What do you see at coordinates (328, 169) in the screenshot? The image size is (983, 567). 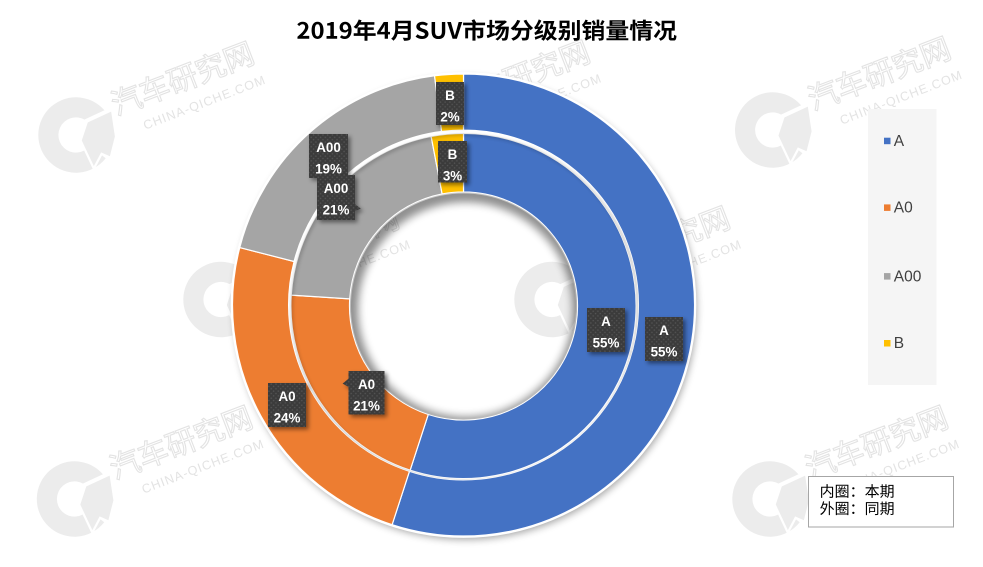 I see `svg-text: 19%` at bounding box center [328, 169].